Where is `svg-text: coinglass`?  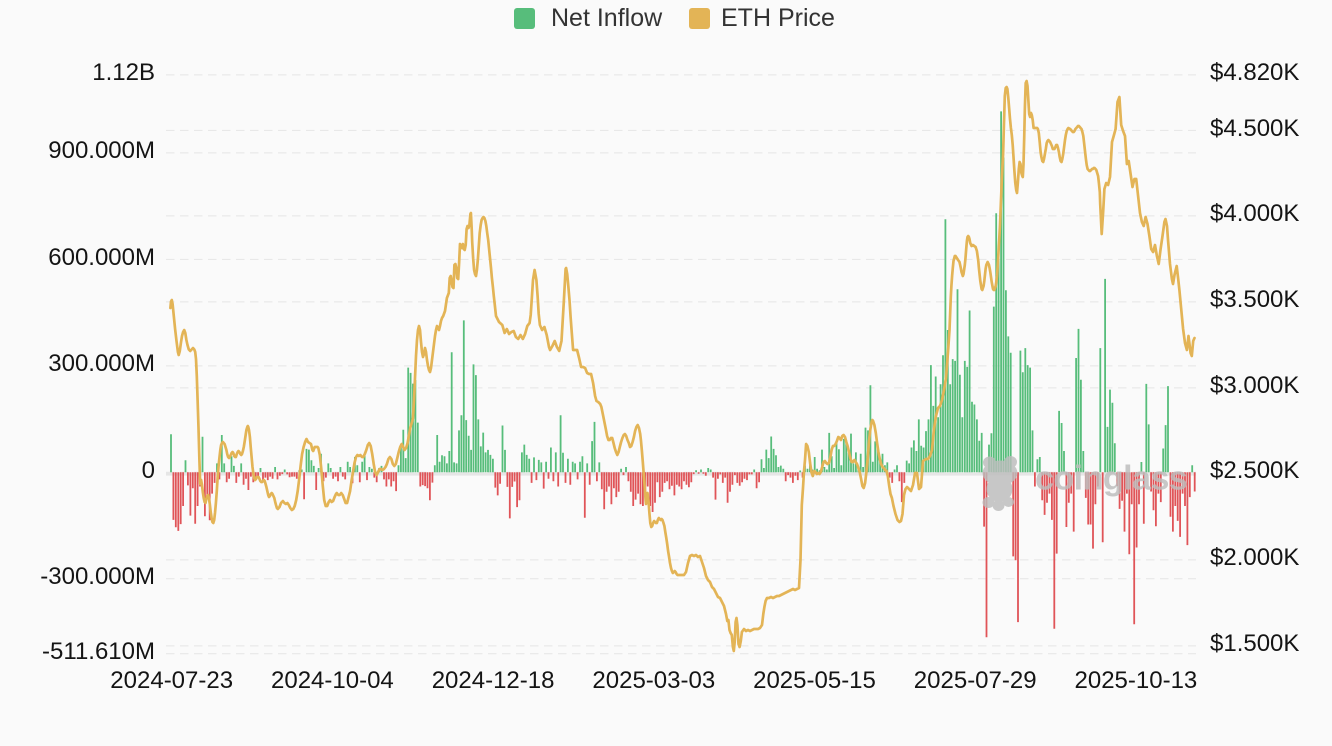
svg-text: coinglass is located at coordinates (1111, 479).